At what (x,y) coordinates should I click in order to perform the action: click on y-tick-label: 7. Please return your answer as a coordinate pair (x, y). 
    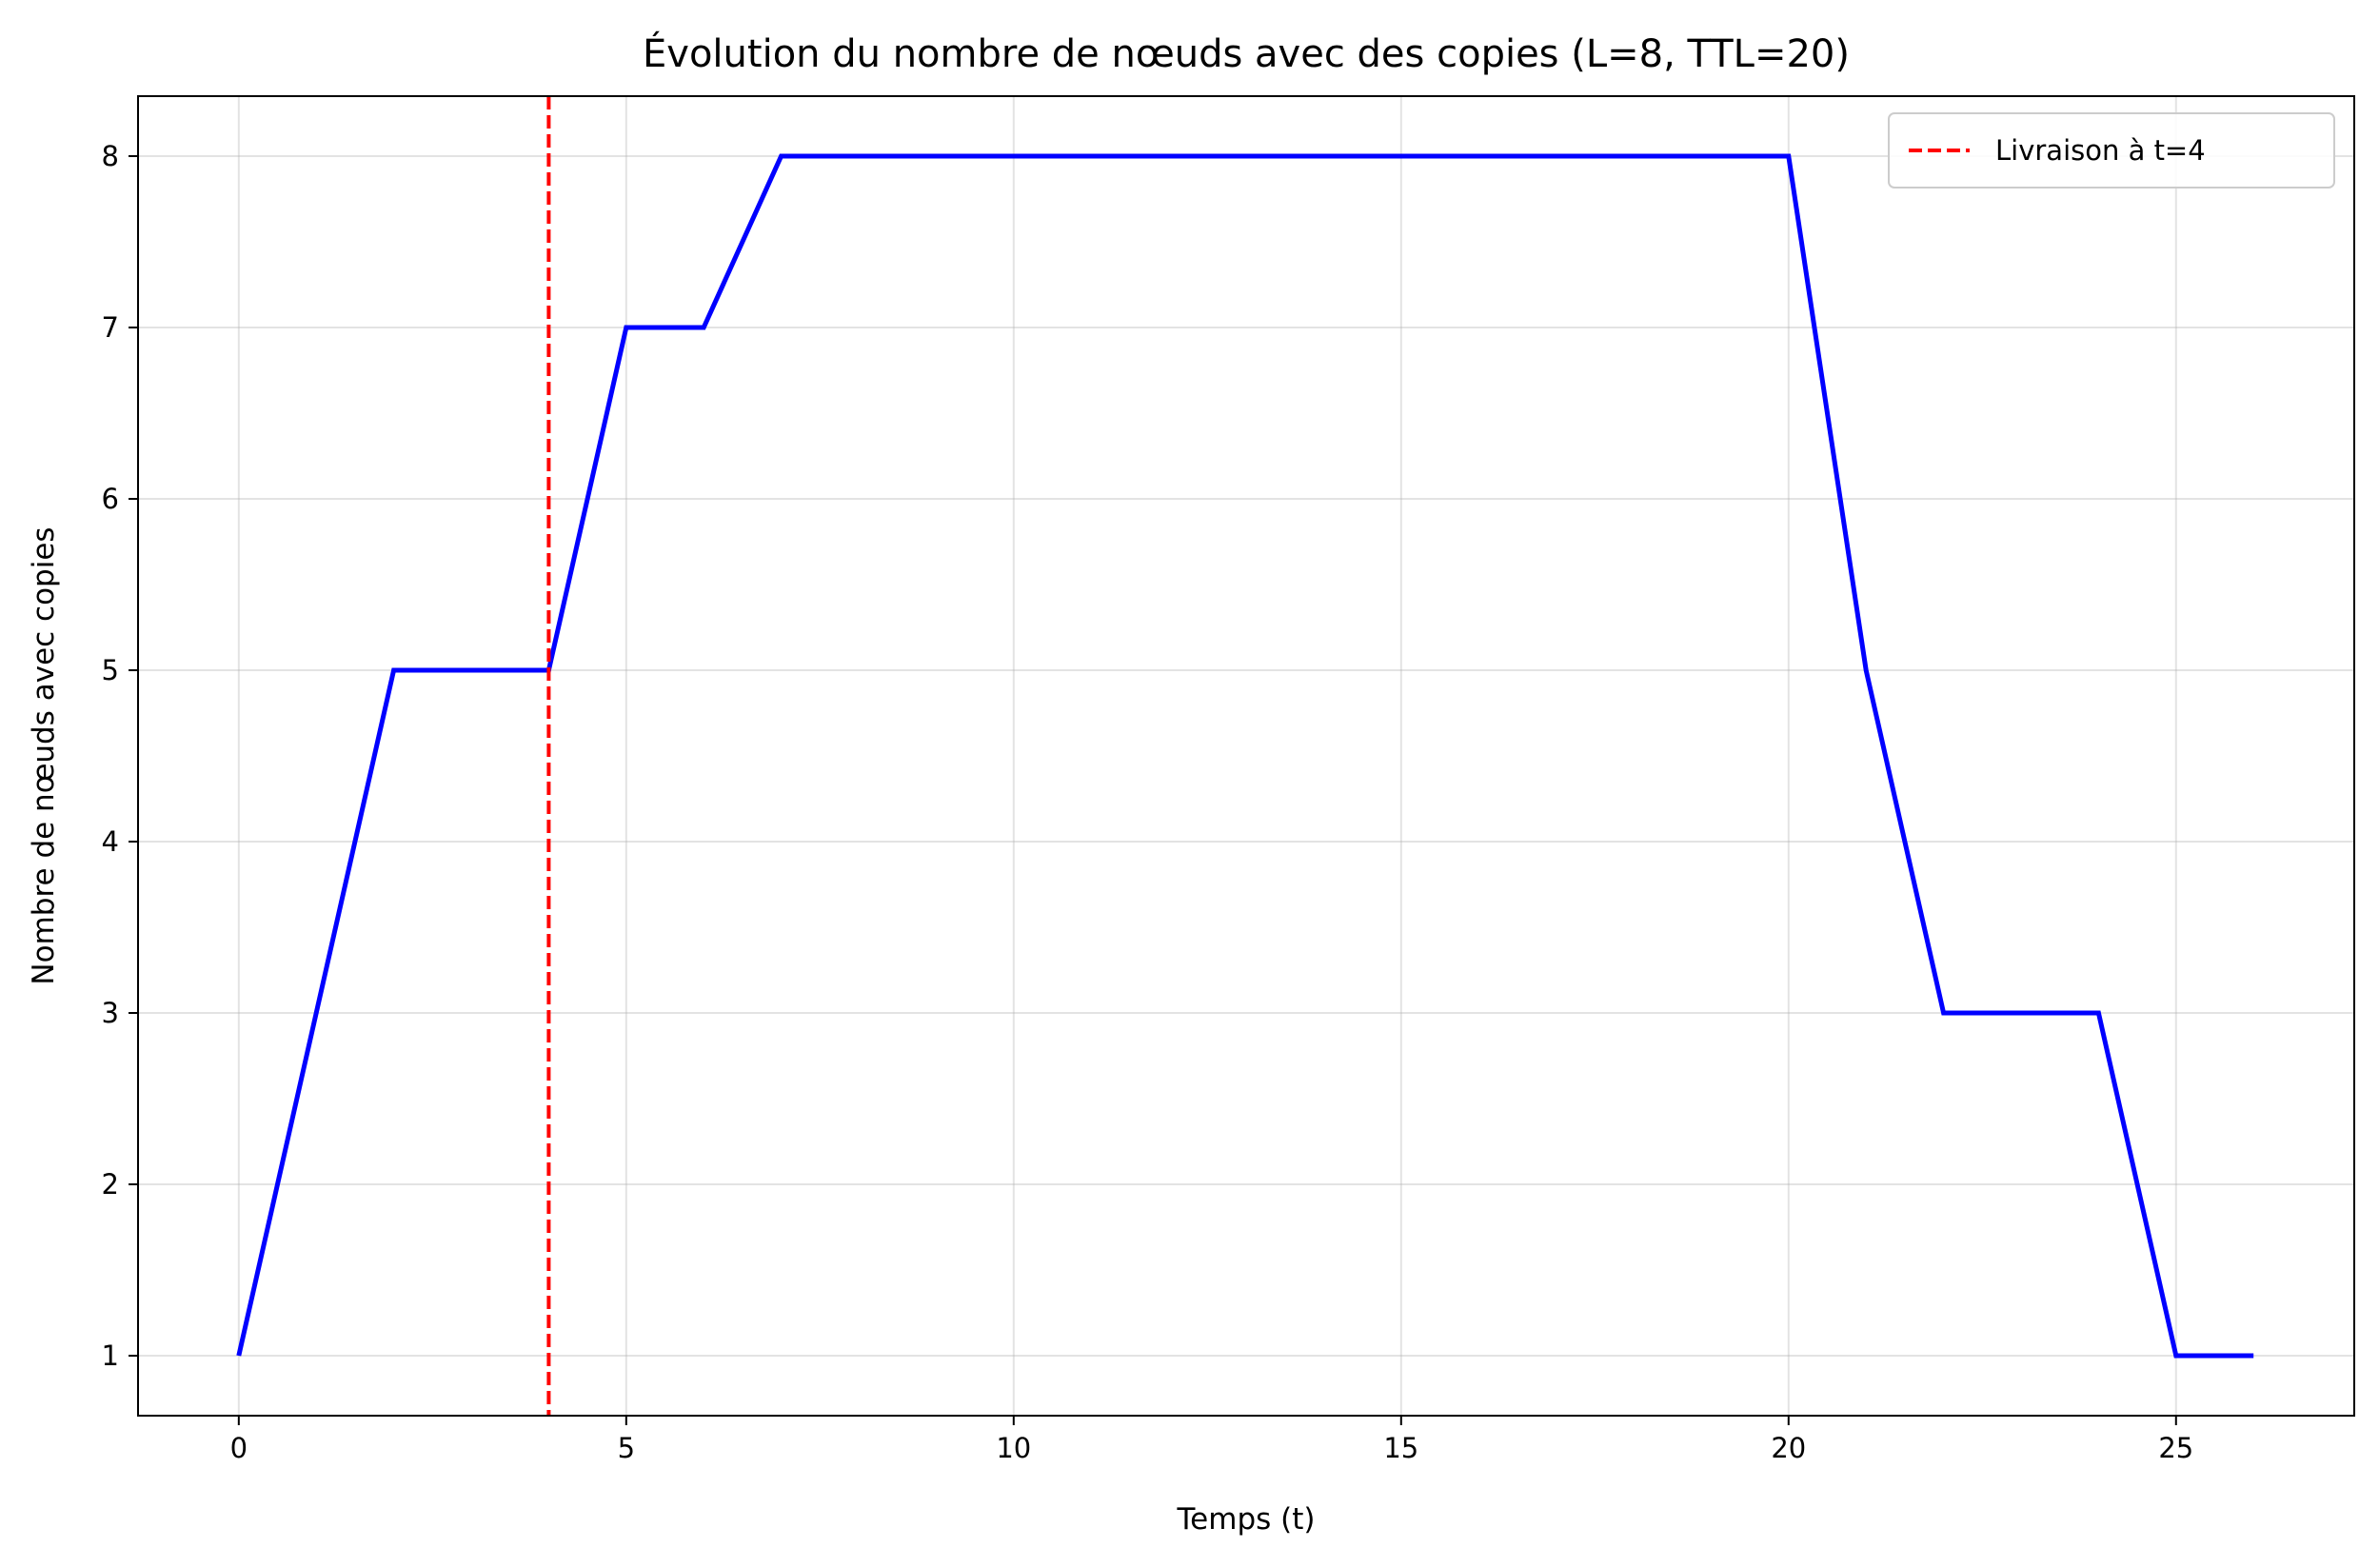
    Looking at the image, I should click on (111, 327).